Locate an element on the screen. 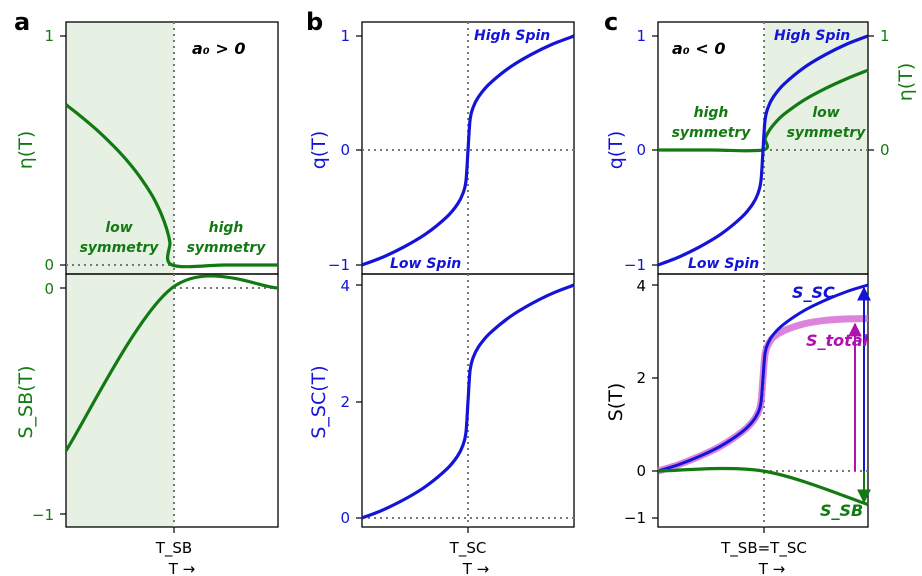 The height and width of the screenshot is (576, 922). panel-c-ytick-label-m1: −1 is located at coordinates (635, 265).